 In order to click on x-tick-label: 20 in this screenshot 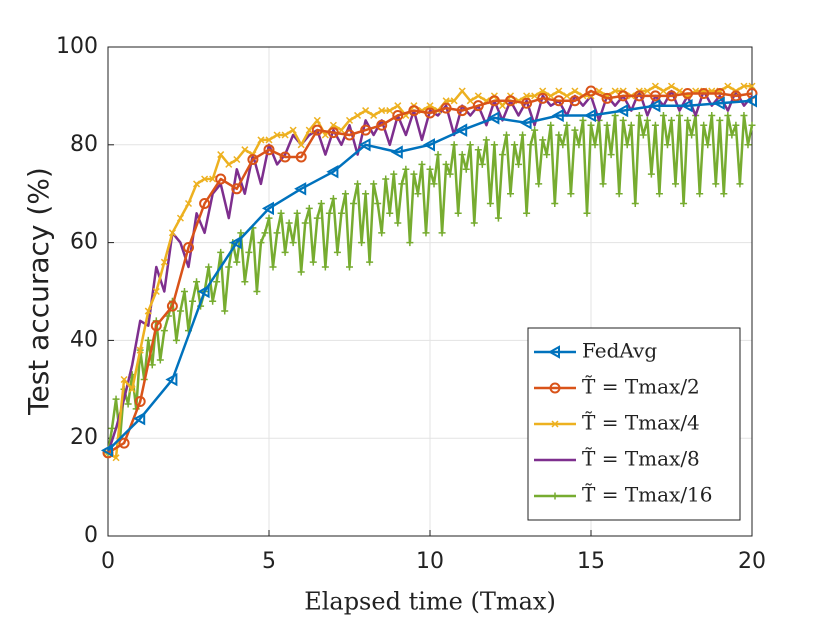, I will do `click(752, 561)`.